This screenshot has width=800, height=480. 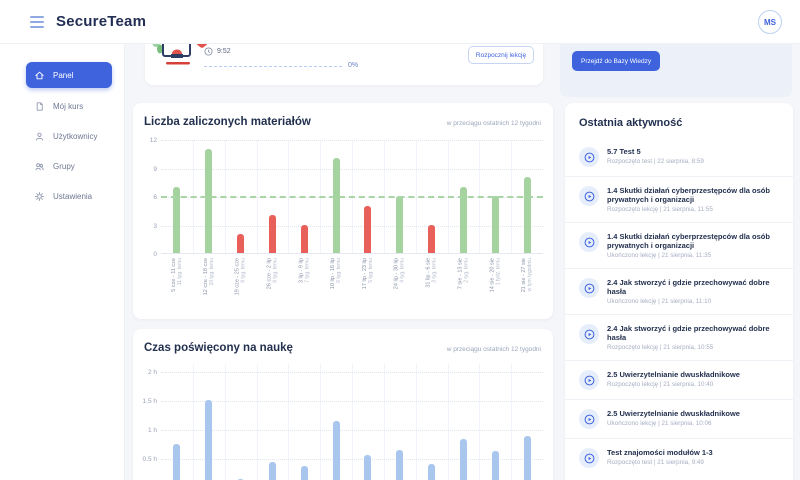 I want to click on x-axis-label: 17 lip - 23 lip 5 tyg. temu, so click(x=367, y=274).